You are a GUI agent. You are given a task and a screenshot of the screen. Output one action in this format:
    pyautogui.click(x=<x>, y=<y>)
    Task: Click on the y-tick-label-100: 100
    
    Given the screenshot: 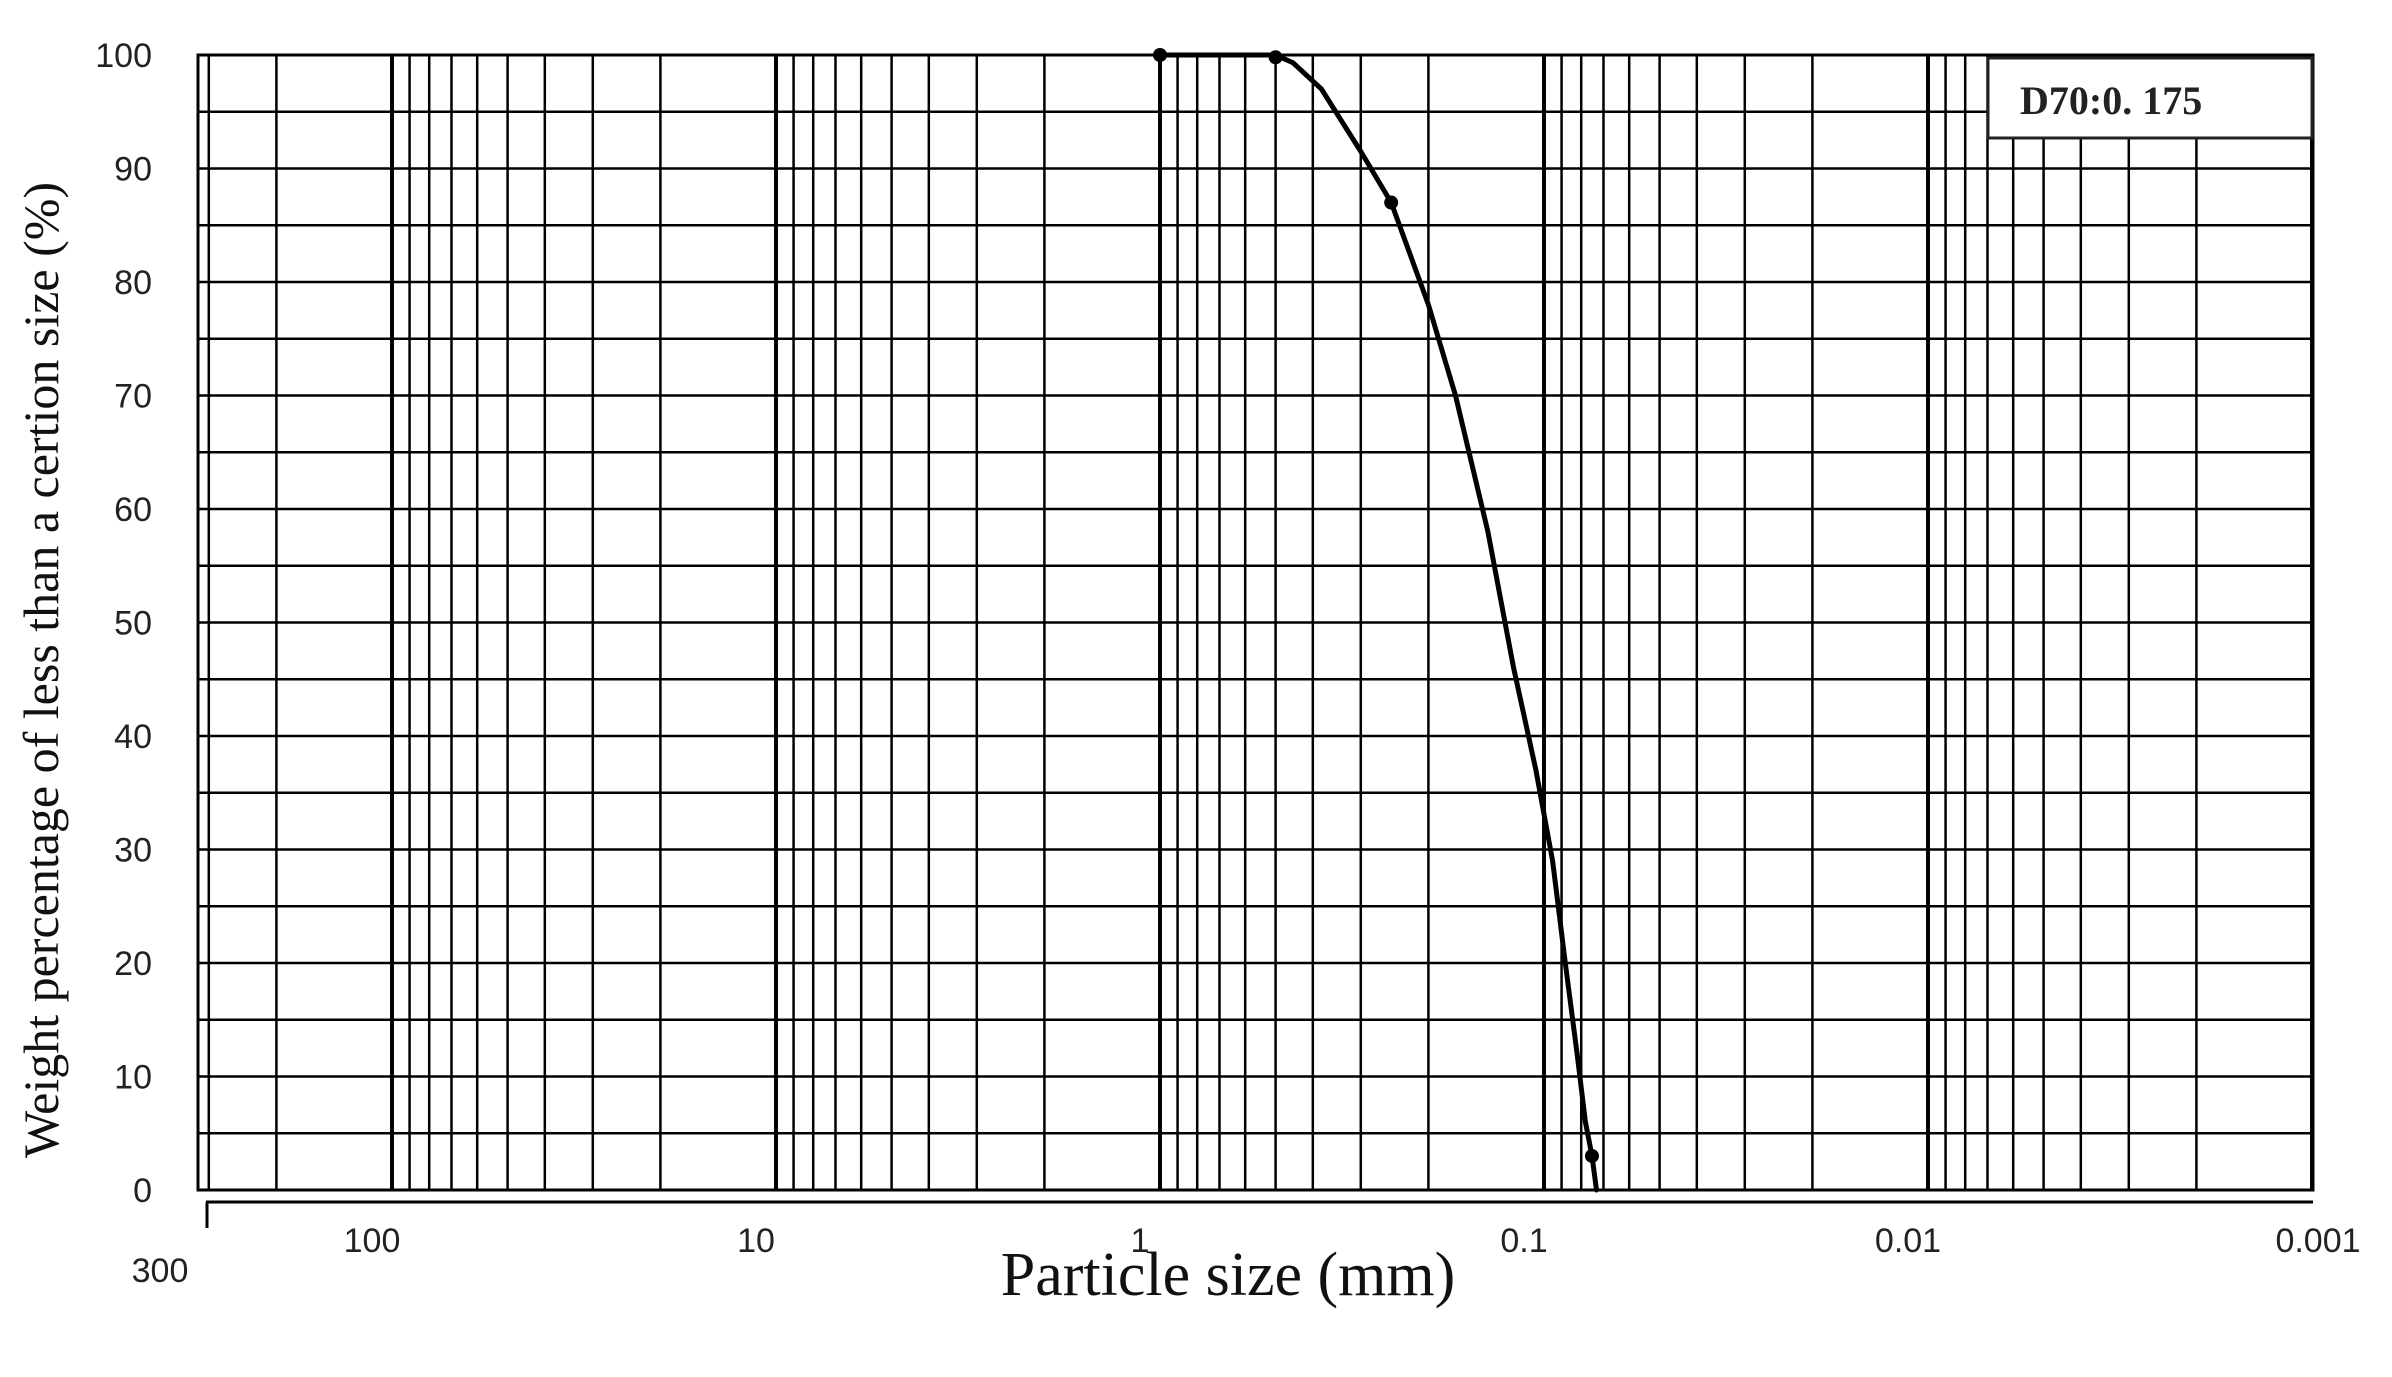 What is the action you would take?
    pyautogui.click(x=123, y=56)
    